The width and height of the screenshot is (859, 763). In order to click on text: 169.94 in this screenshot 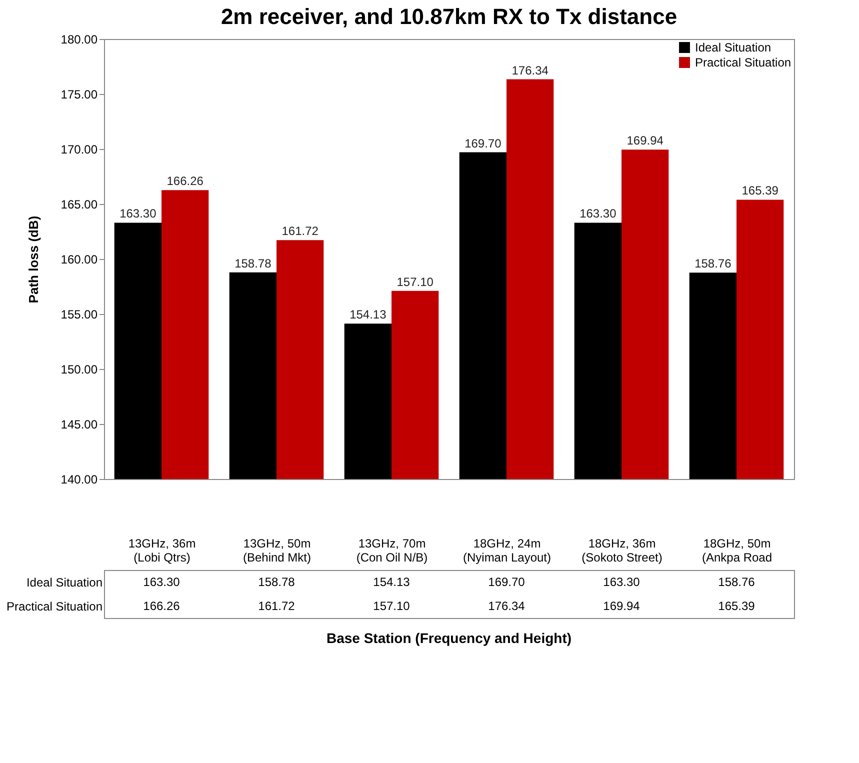, I will do `click(645, 141)`.